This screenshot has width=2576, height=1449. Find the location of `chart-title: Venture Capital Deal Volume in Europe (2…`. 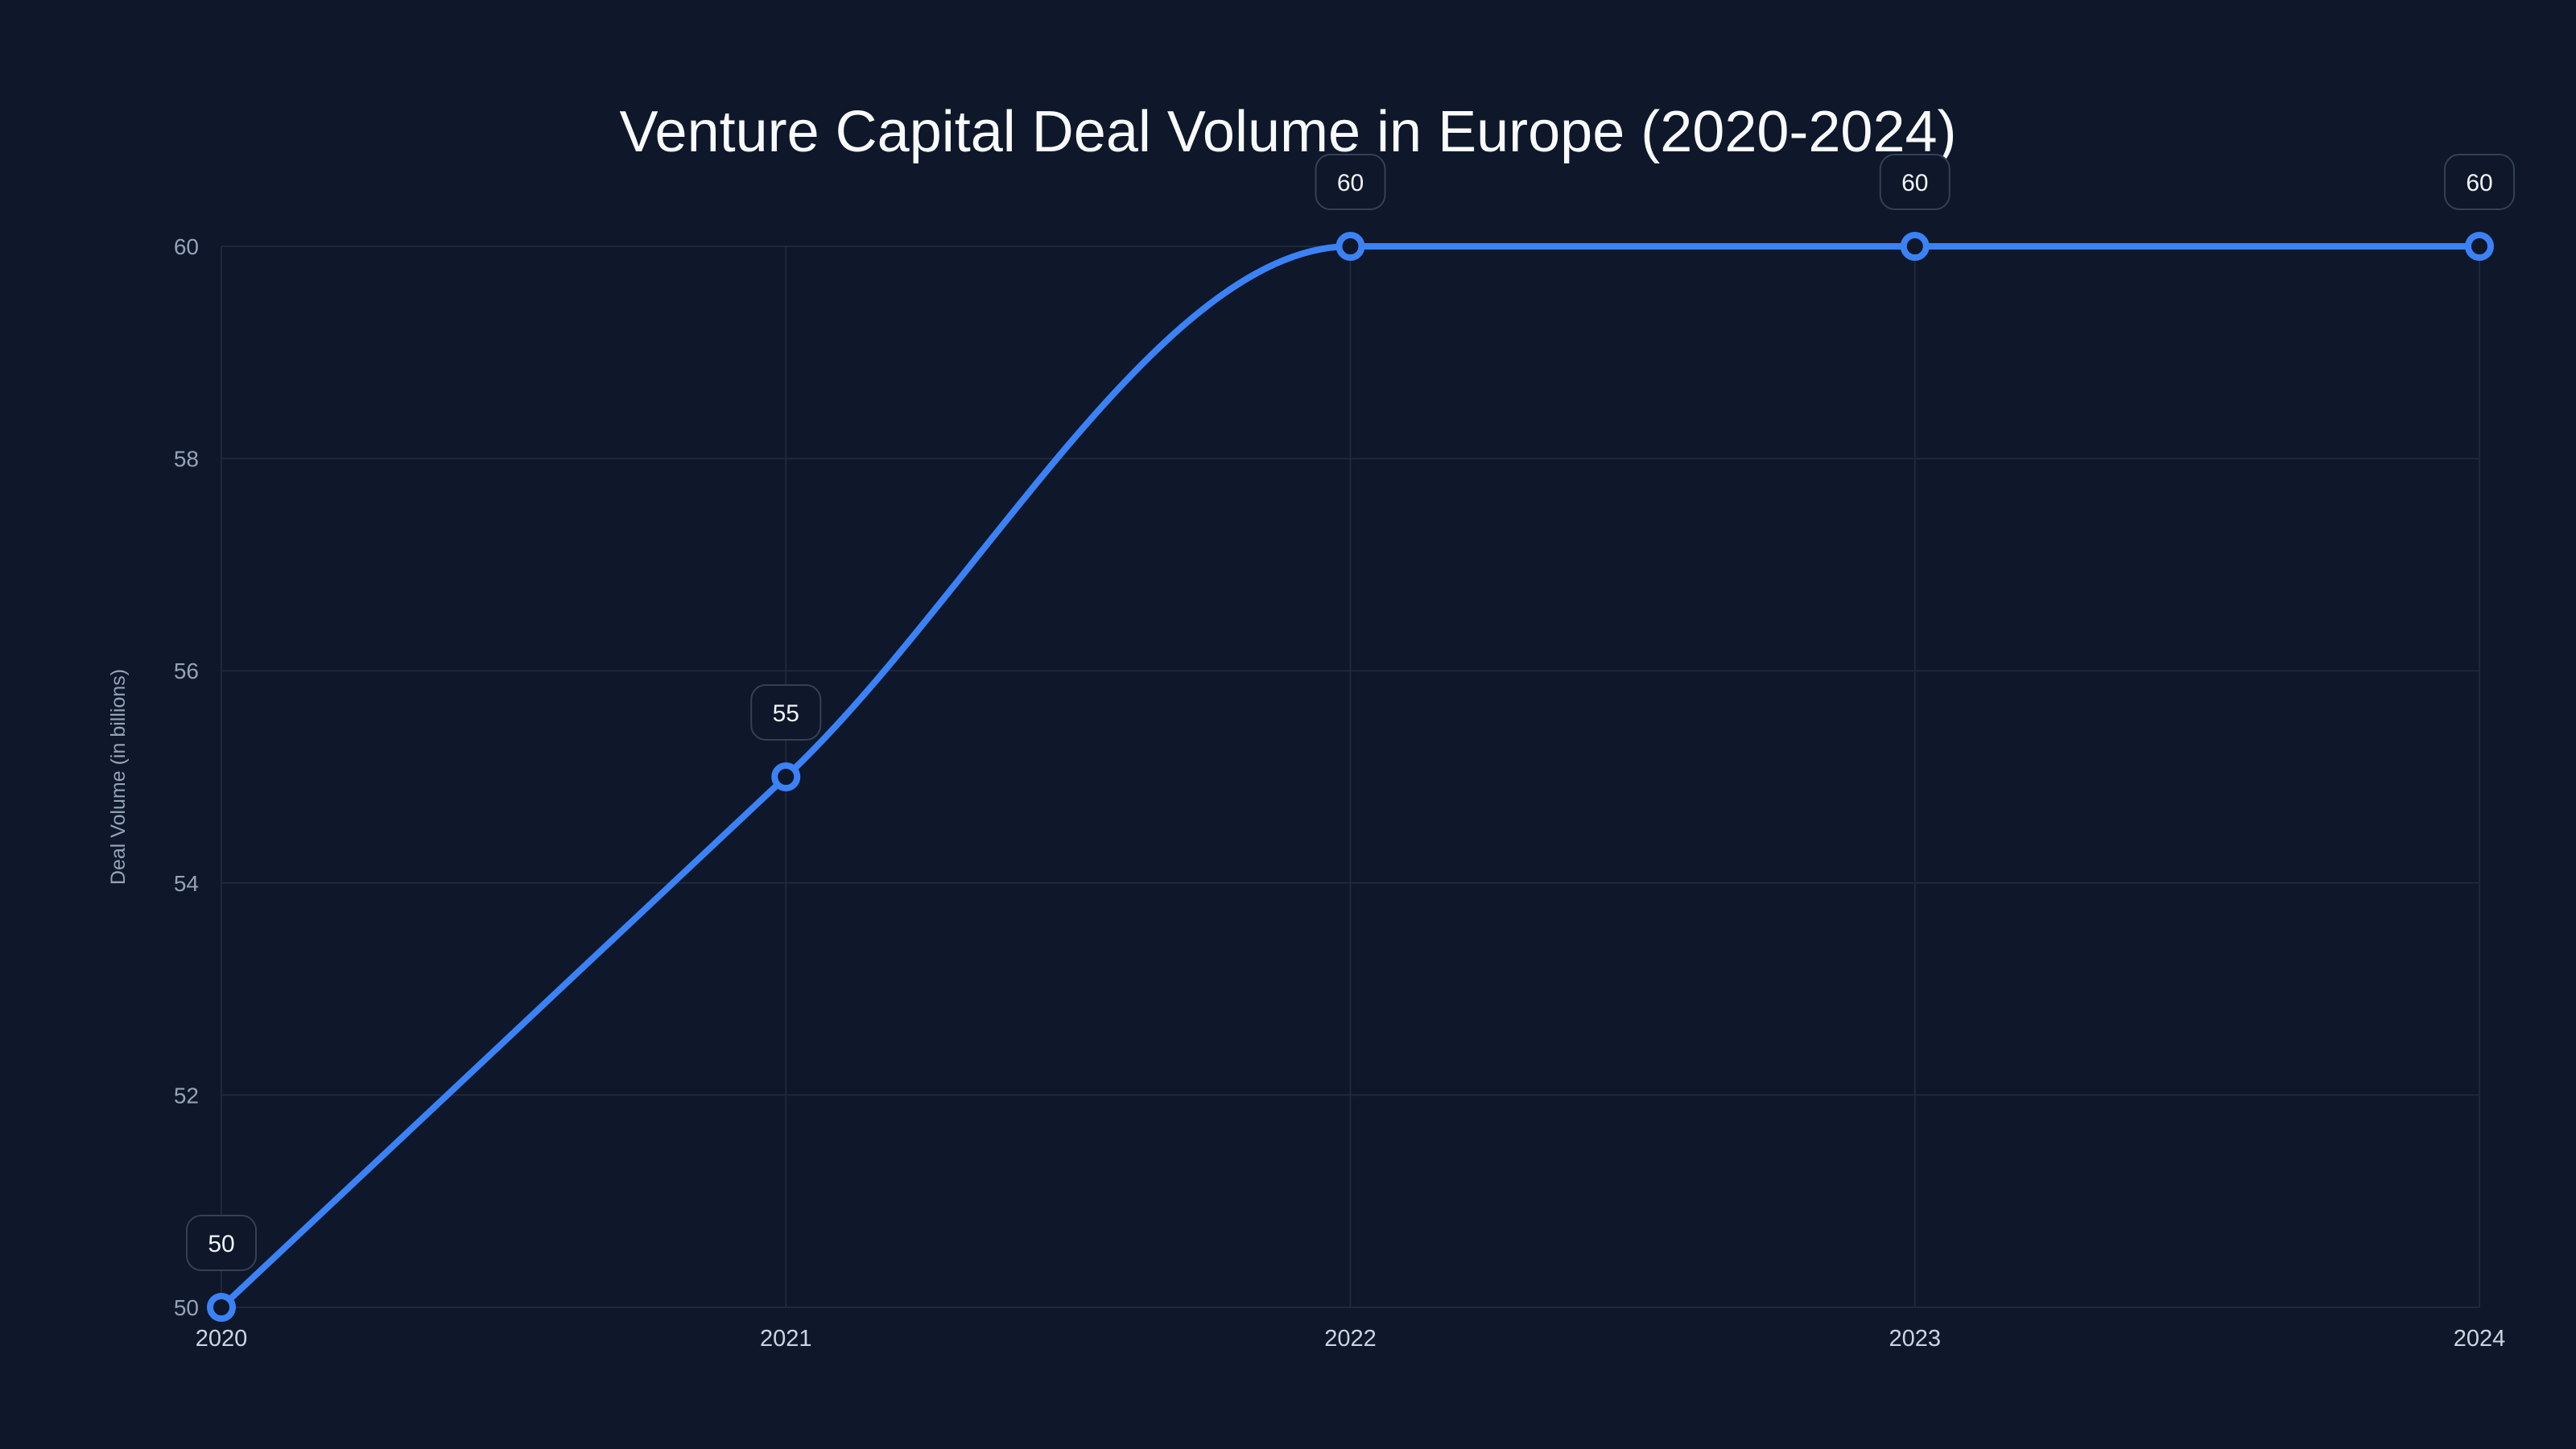

chart-title: Venture Capital Deal Volume in Europe (2… is located at coordinates (1287, 132).